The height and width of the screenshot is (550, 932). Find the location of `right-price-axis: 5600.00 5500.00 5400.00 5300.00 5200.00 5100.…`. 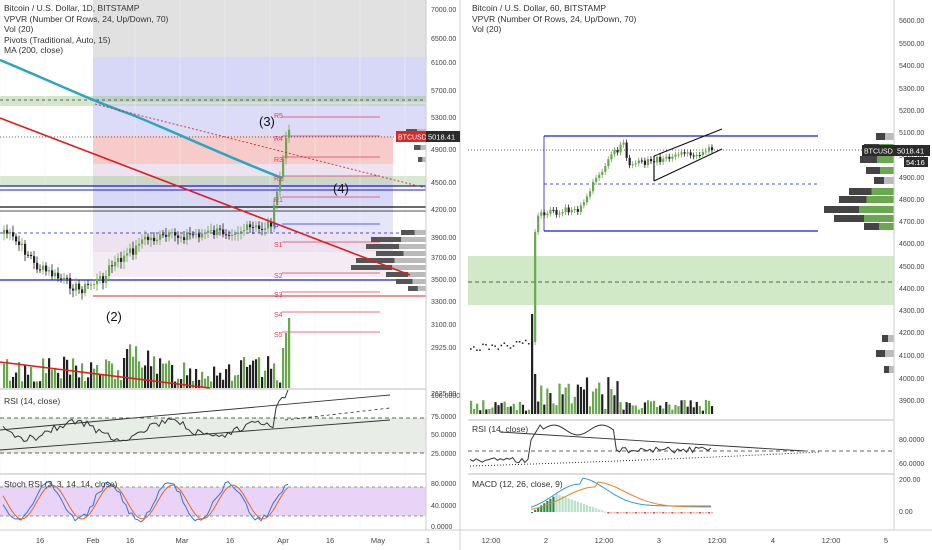

right-price-axis: 5600.00 5500.00 5400.00 5300.00 5200.00 5100.… is located at coordinates (908, 265).